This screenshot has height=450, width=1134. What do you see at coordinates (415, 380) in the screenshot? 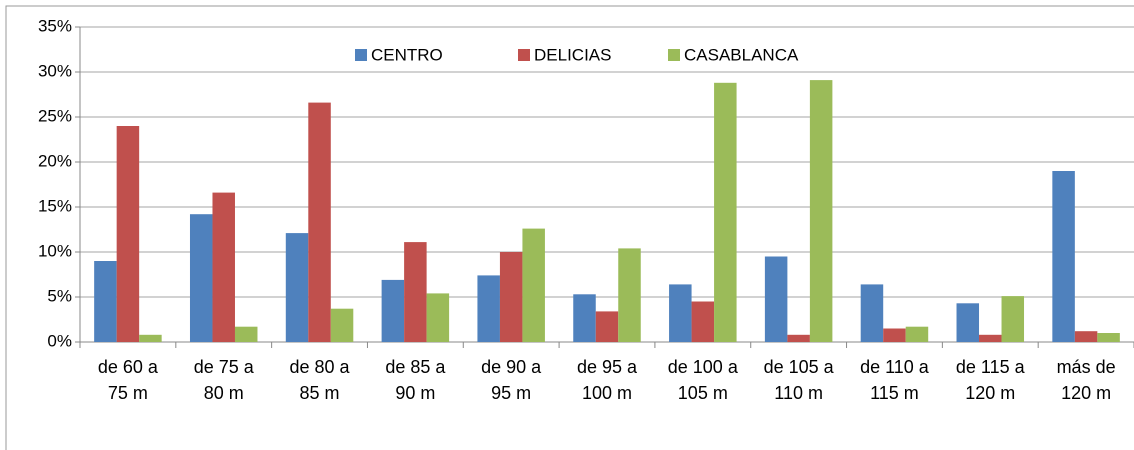
I see `x-tick-label: de 85 a 90 m` at bounding box center [415, 380].